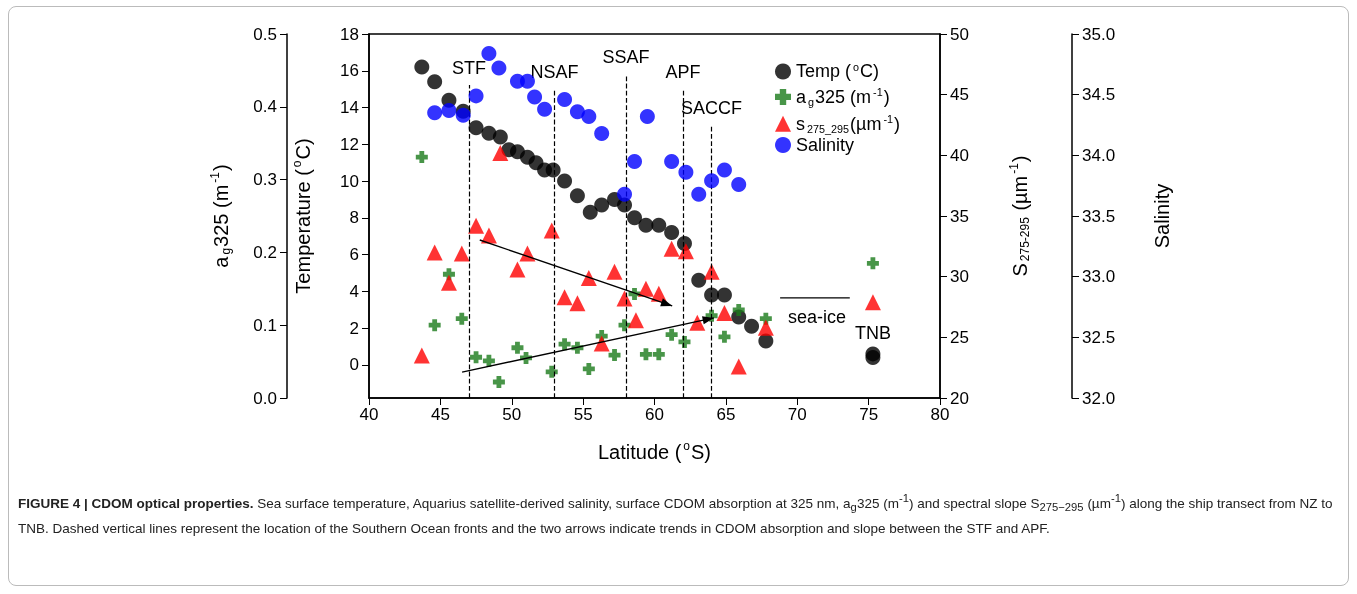 The height and width of the screenshot is (594, 1357). What do you see at coordinates (583, 414) in the screenshot?
I see `x-tick-label: 55` at bounding box center [583, 414].